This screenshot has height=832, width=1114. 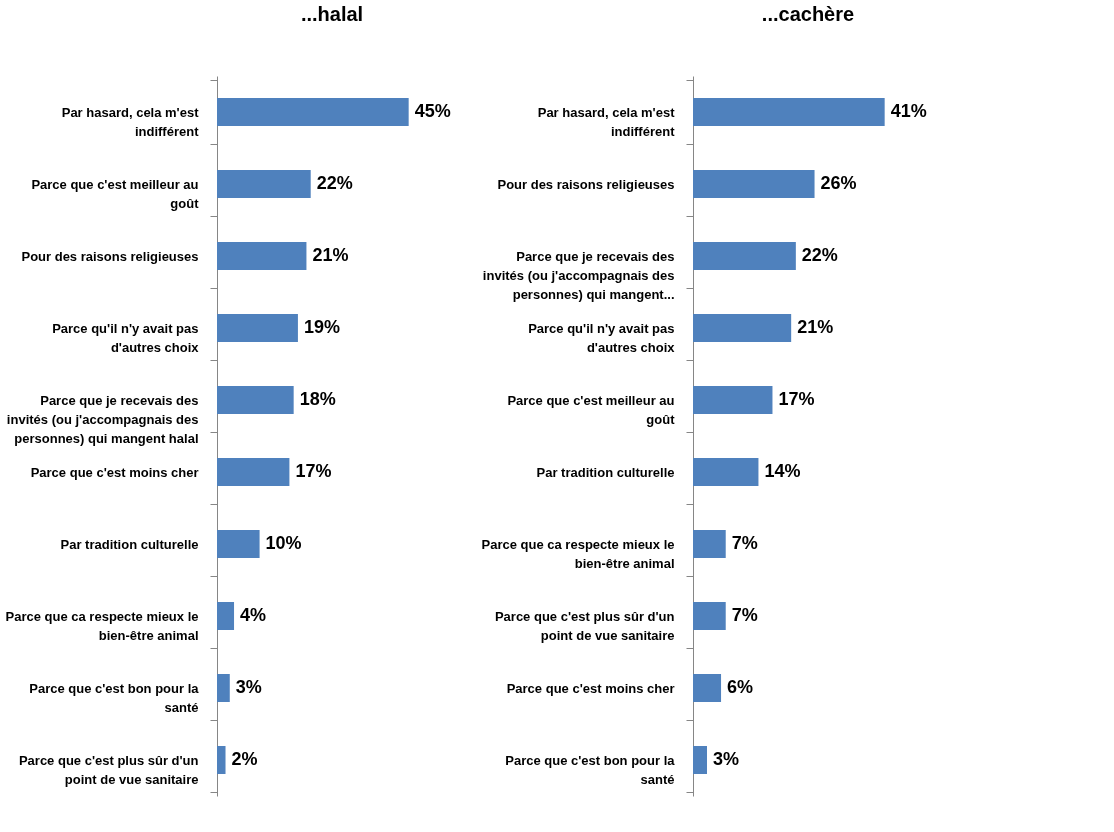 I want to click on data-label: 14%, so click(x=782, y=471).